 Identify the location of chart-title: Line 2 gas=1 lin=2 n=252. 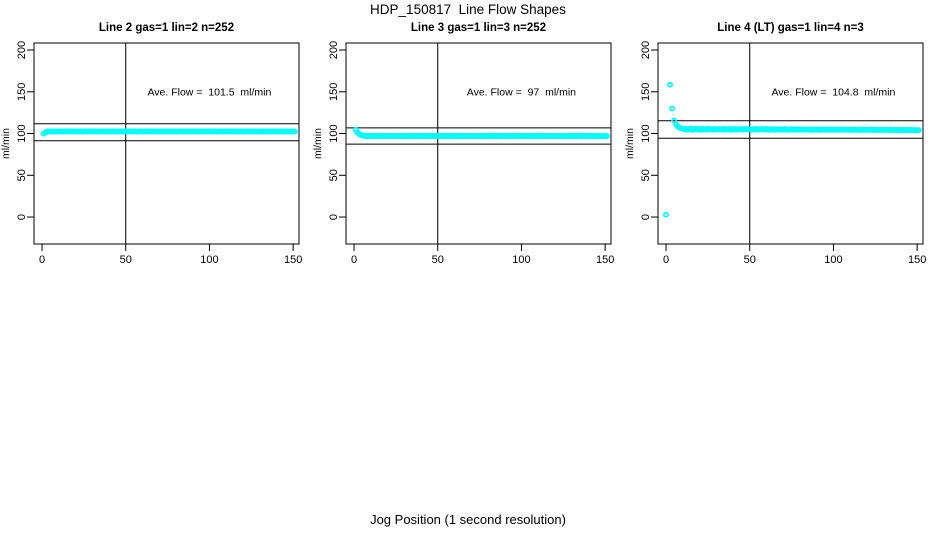
(166, 28).